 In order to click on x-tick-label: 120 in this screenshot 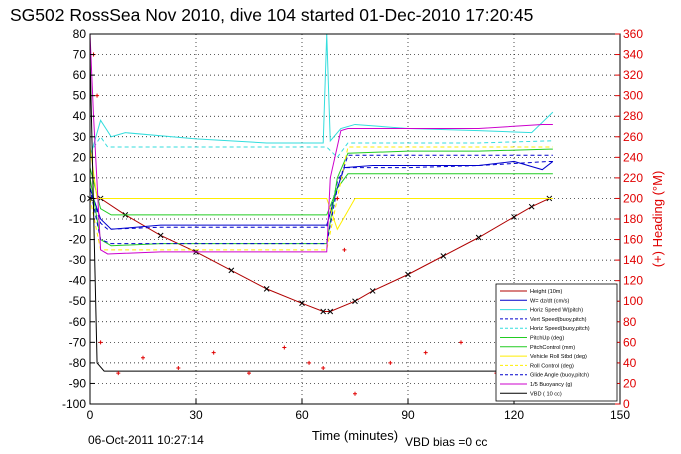, I will do `click(514, 415)`.